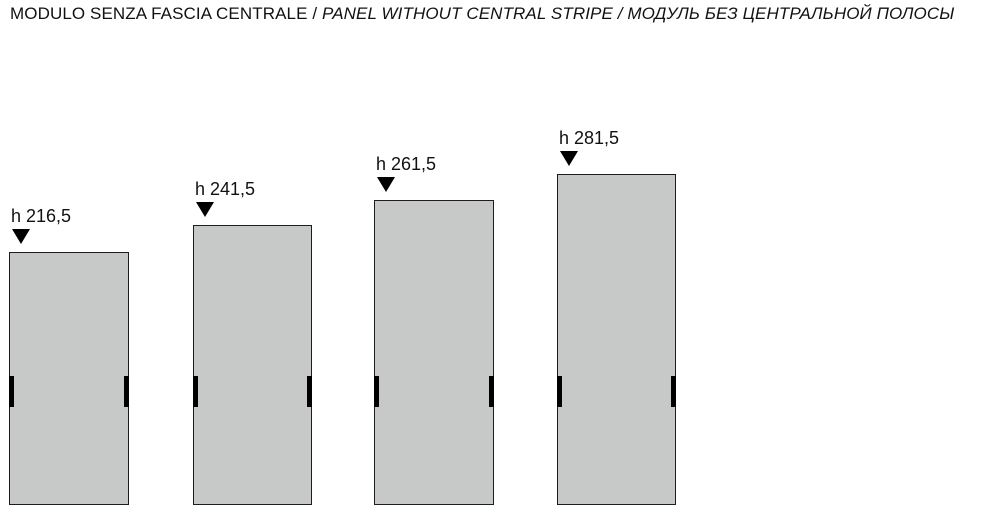 The image size is (994, 515). What do you see at coordinates (41, 216) in the screenshot?
I see `panel-height-label: h 216,5` at bounding box center [41, 216].